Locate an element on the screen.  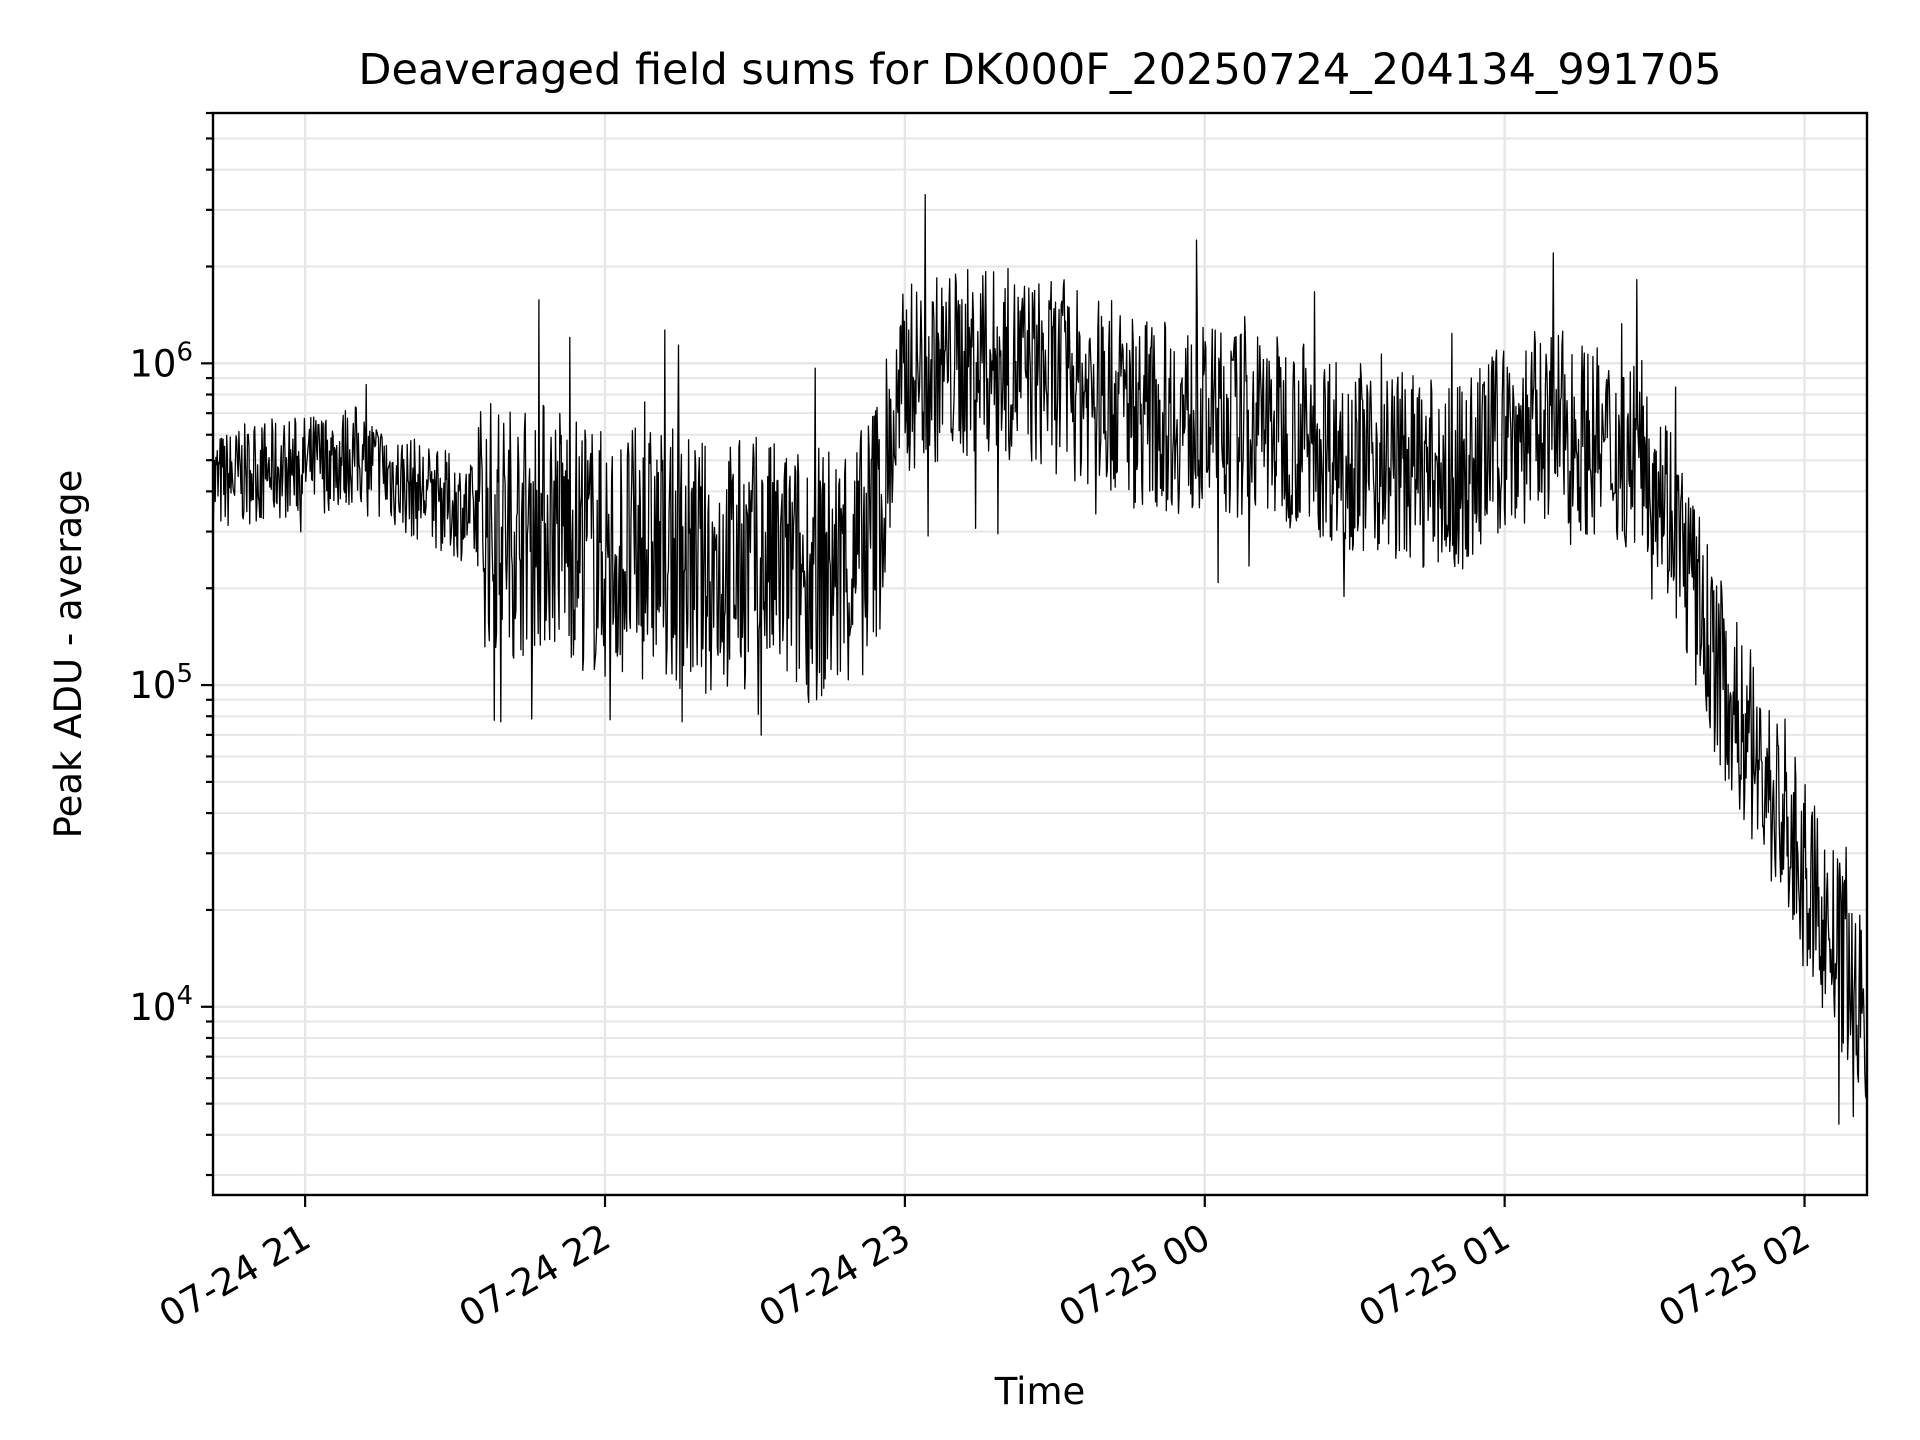
y-axis-label: Peak ADU - average is located at coordinates (68, 654).